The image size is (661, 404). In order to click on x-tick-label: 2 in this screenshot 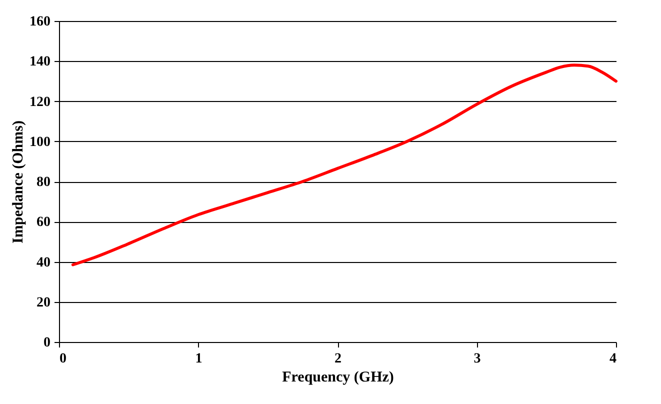, I will do `click(338, 359)`.